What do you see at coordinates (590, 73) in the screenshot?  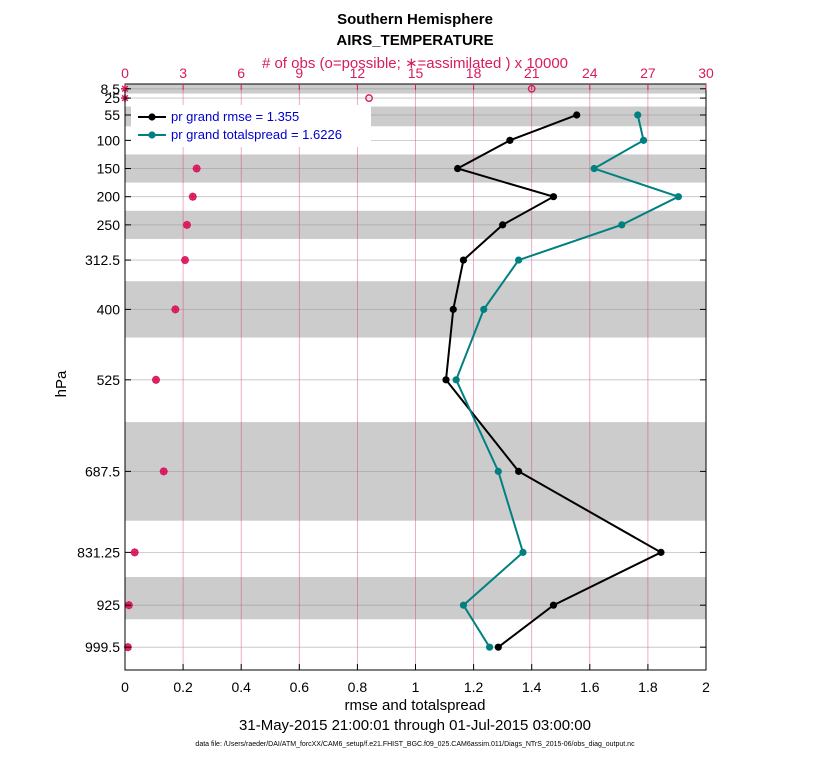 I see `top-tick-label: 24` at bounding box center [590, 73].